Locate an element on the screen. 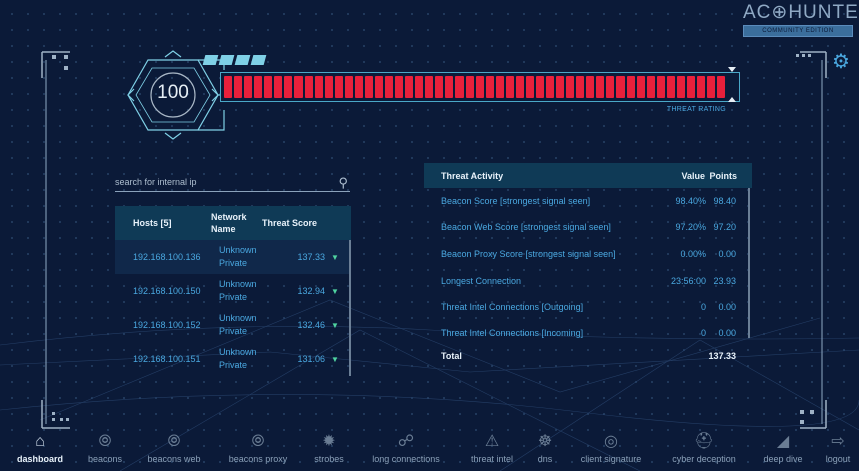  hosts-scrollbar is located at coordinates (350, 308).